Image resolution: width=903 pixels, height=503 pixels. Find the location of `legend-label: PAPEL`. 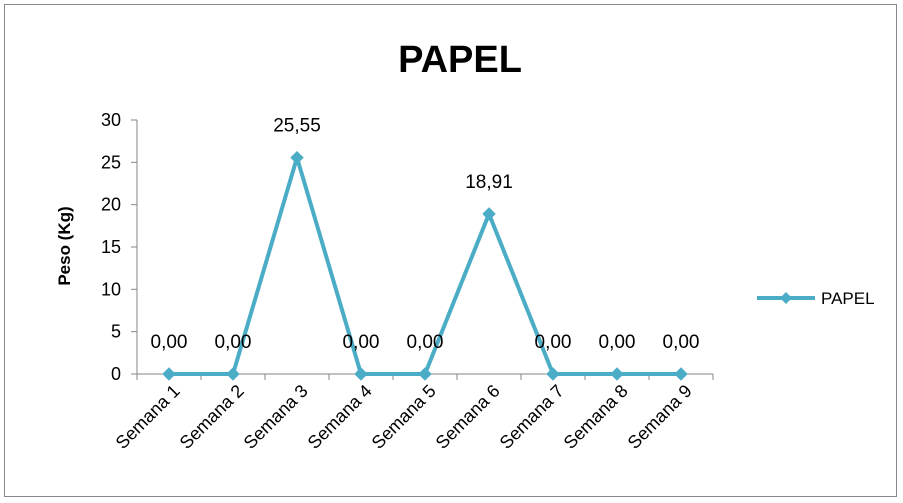

legend-label: PAPEL is located at coordinates (848, 298).